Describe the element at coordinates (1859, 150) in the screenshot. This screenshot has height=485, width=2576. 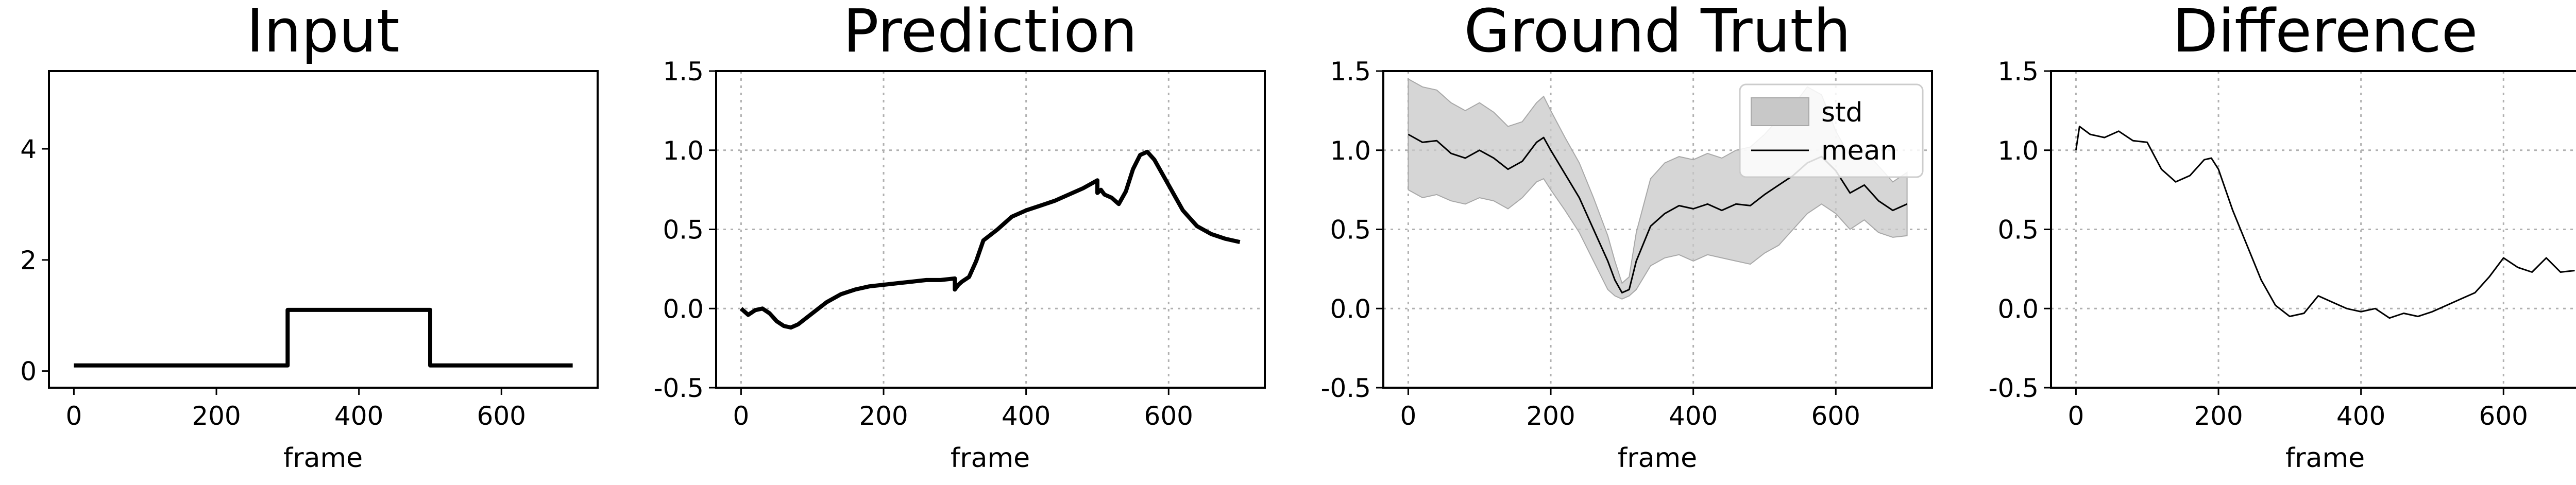
I see `legend-label-mean: mean` at that location.